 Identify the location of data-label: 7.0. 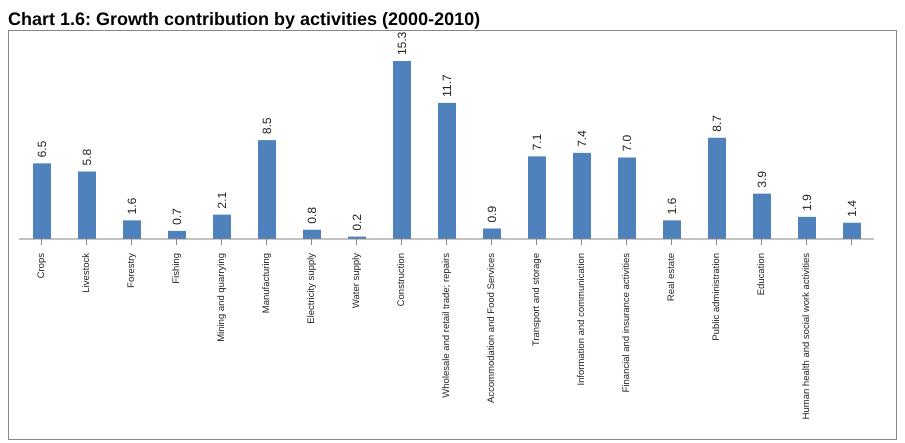
(627, 143).